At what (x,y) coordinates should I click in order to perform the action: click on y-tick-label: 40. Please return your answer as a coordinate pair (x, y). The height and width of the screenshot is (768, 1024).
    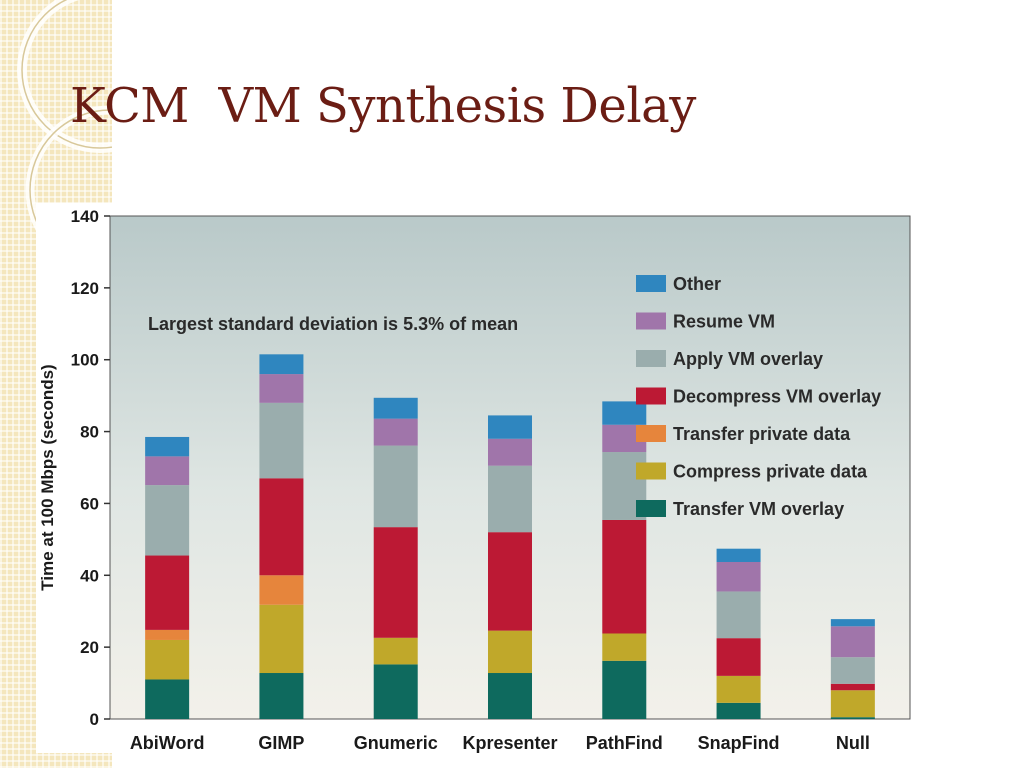
    Looking at the image, I should click on (89, 575).